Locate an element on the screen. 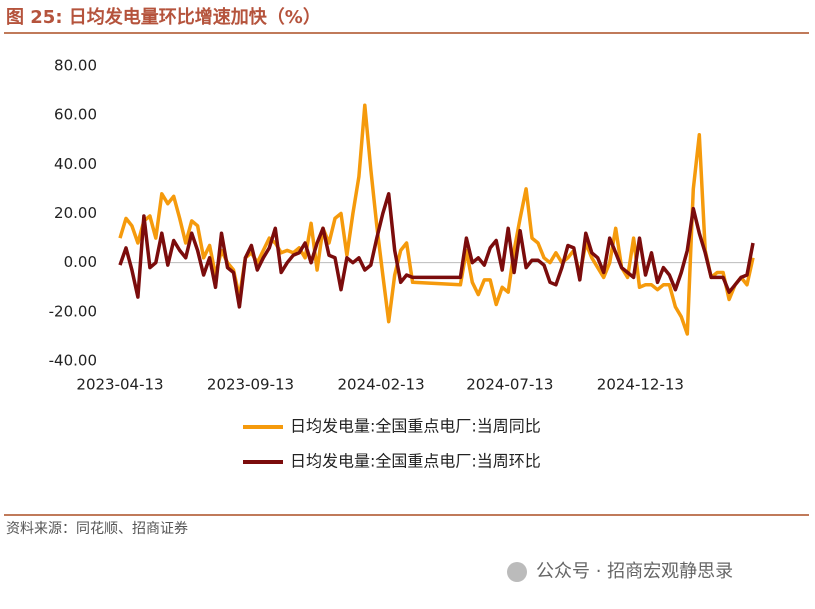 The image size is (815, 609). watermark-icon is located at coordinates (517, 572).